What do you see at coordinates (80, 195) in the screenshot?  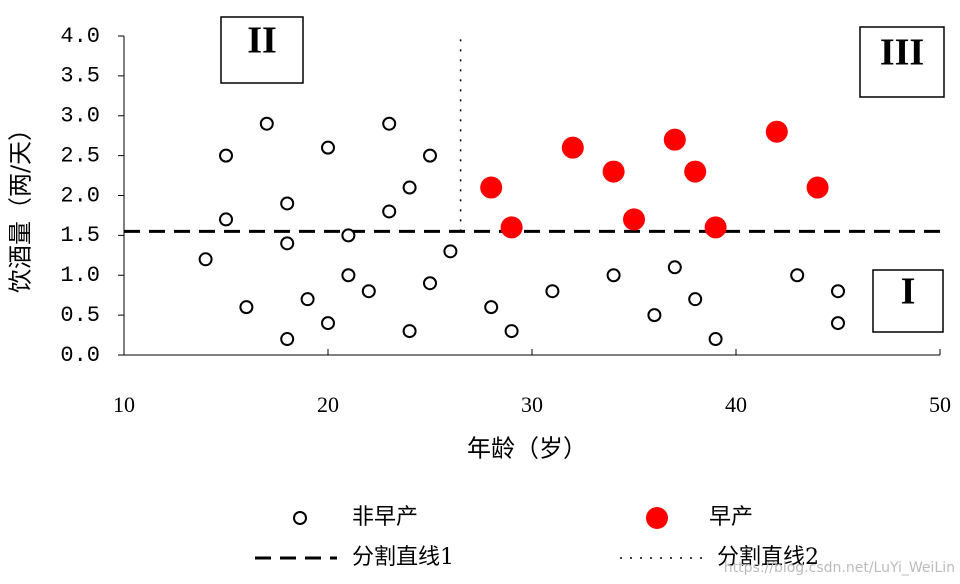 I see `y-tick-label: 2.0` at bounding box center [80, 195].